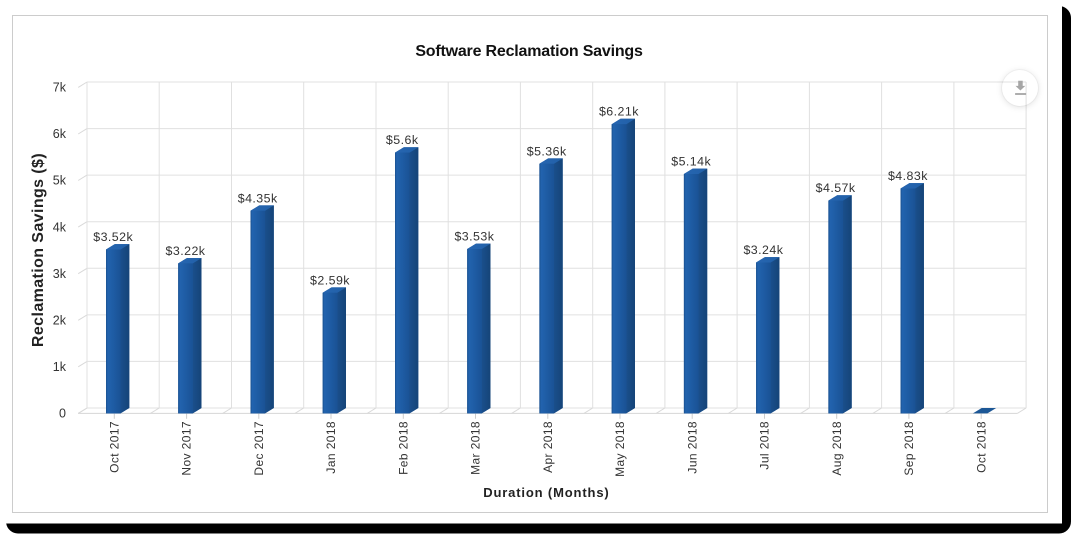 Image resolution: width=1077 pixels, height=540 pixels. I want to click on svg-text: $3.53k, so click(474, 237).